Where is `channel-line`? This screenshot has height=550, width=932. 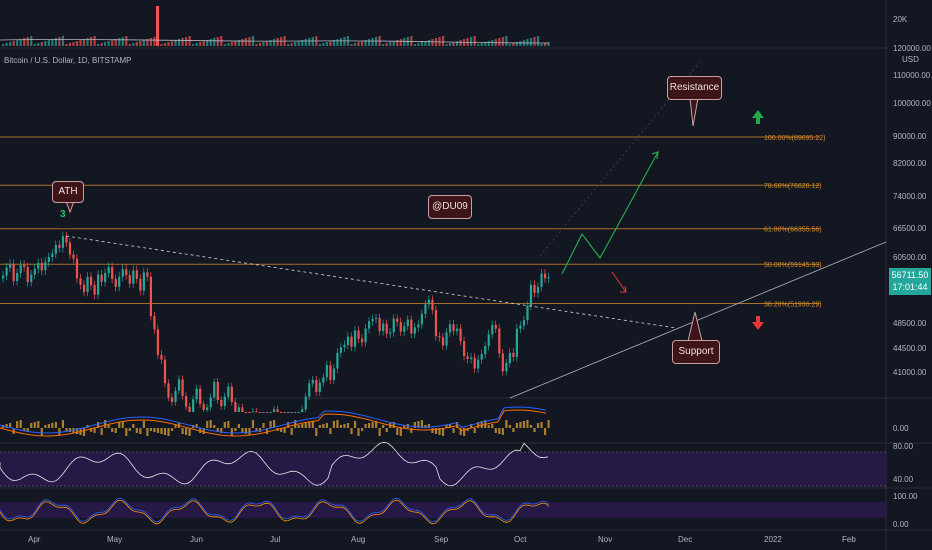 channel-line is located at coordinates (620, 159).